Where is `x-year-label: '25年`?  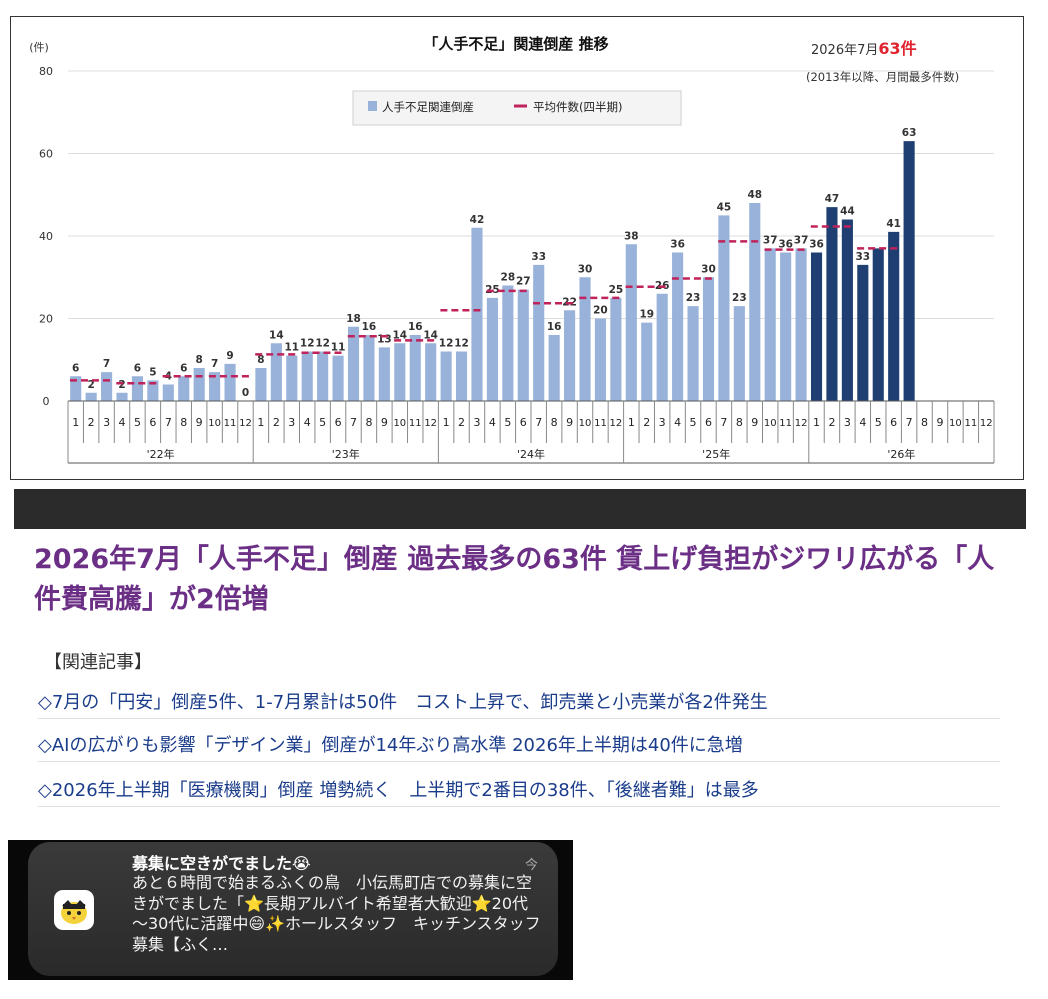 x-year-label: '25年 is located at coordinates (716, 454).